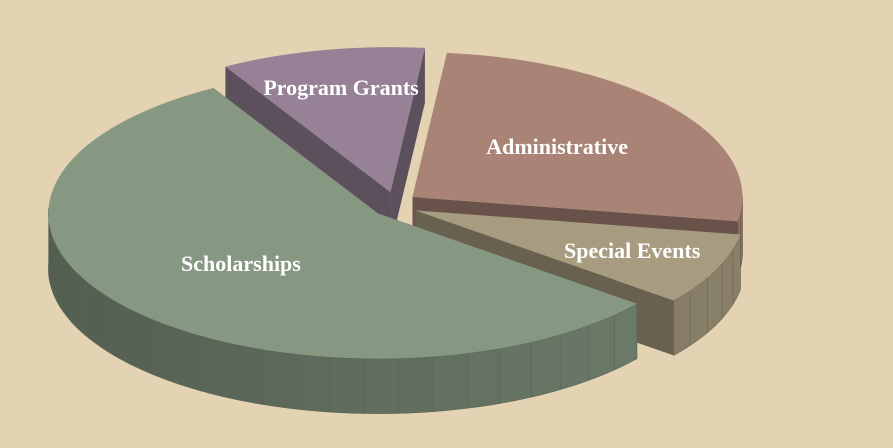 The height and width of the screenshot is (448, 893). Describe the element at coordinates (241, 263) in the screenshot. I see `slice-label: Scholarships` at that location.